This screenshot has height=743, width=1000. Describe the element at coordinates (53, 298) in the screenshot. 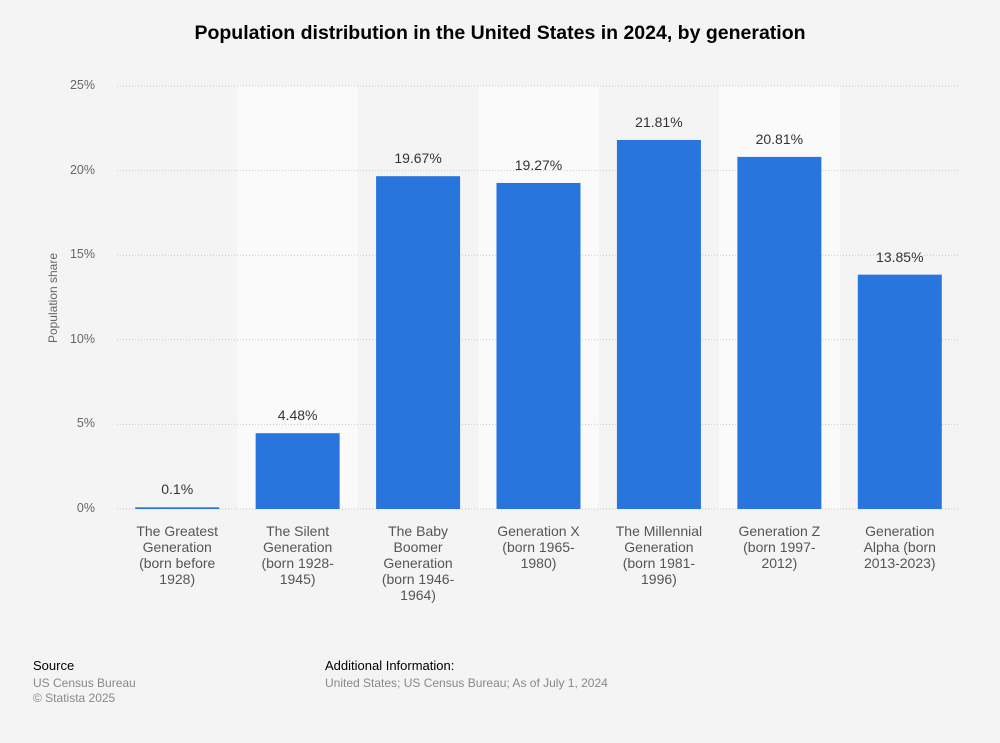

I see `y-axis-label: Population share` at that location.